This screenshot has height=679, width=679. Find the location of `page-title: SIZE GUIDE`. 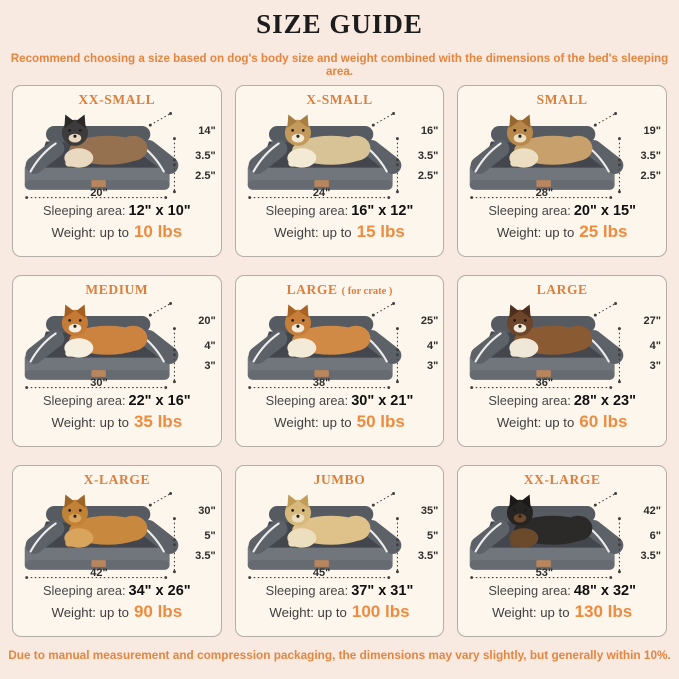

page-title: SIZE GUIDE is located at coordinates (339, 24).